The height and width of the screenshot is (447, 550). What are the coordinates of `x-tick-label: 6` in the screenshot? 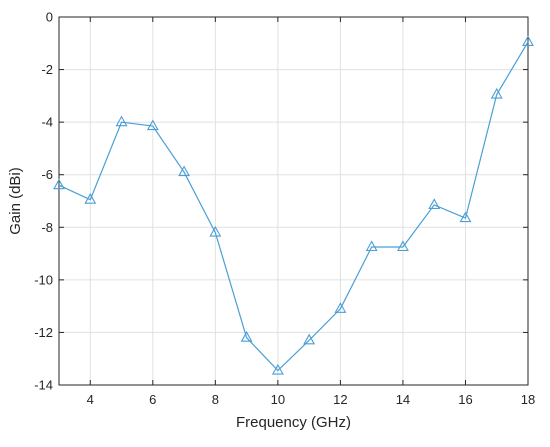 It's located at (152, 399).